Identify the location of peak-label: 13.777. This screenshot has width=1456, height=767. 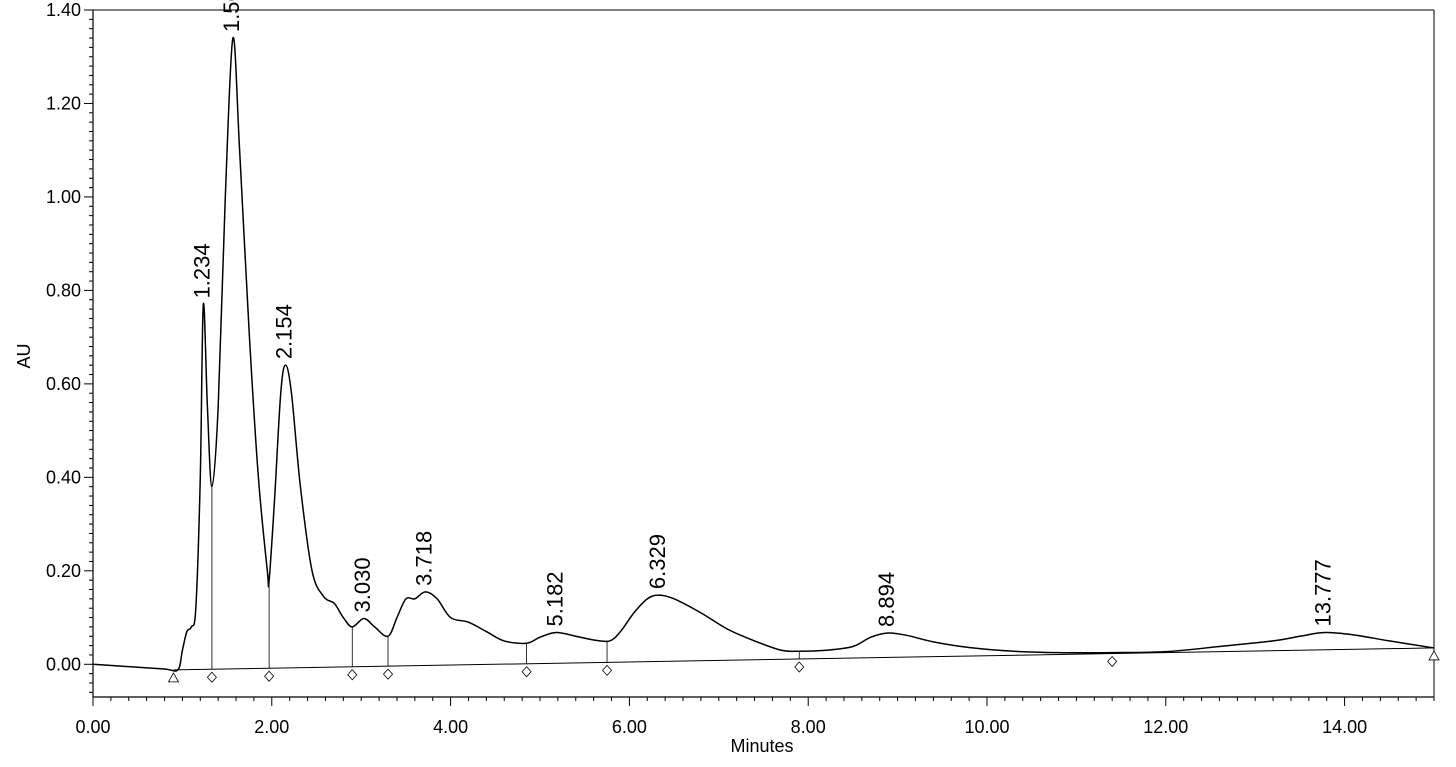
(1323, 592).